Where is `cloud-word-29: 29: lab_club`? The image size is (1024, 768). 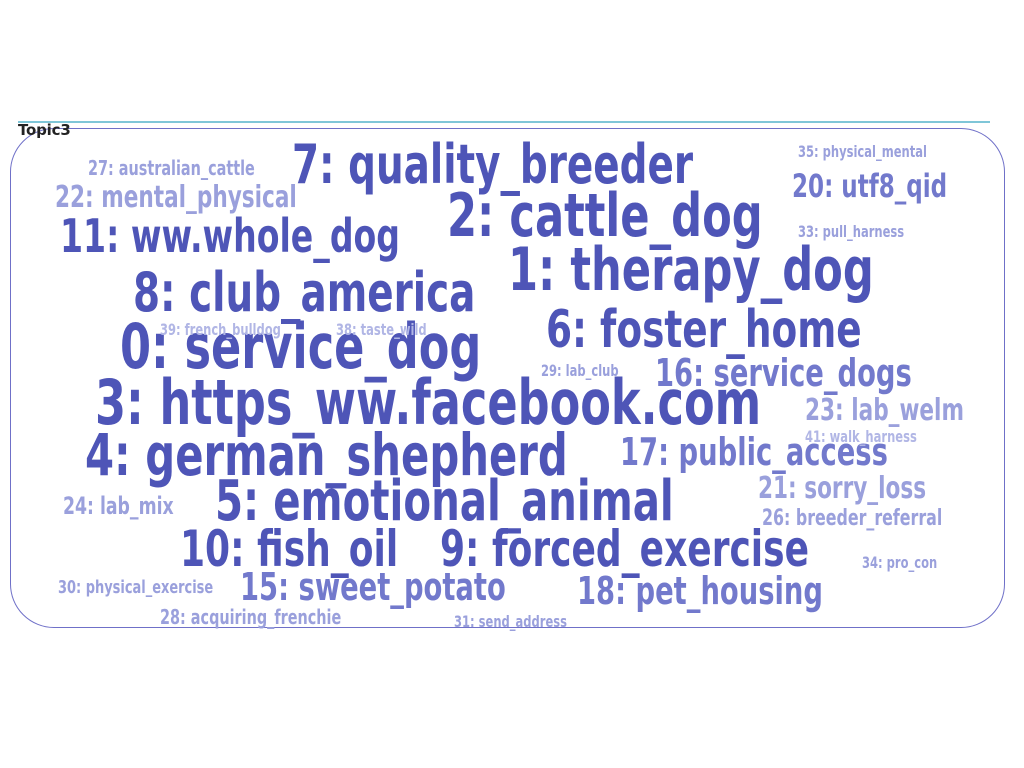
cloud-word-29: 29: lab_club is located at coordinates (580, 370).